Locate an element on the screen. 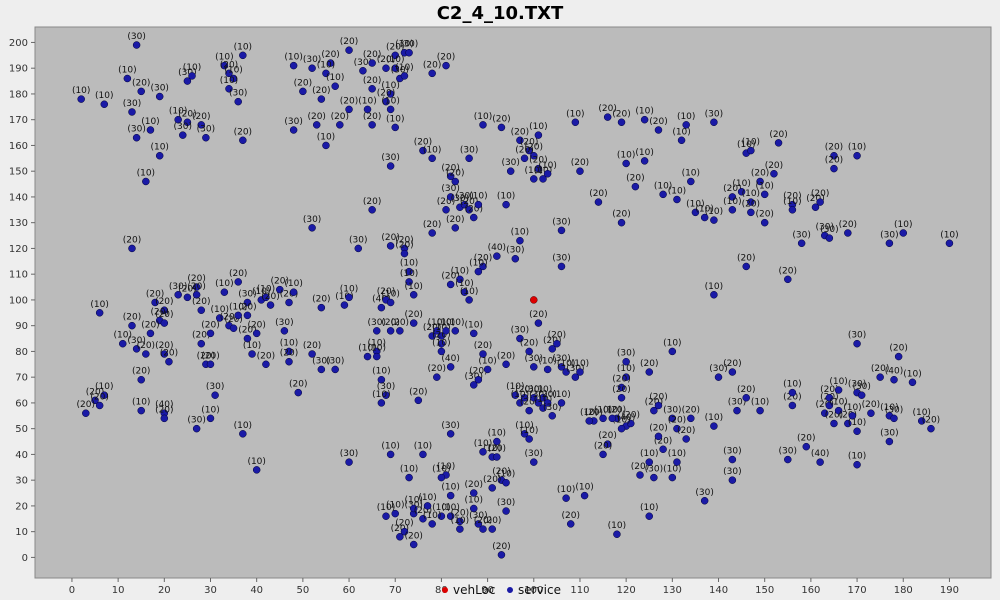  y-tick-label: 190 is located at coordinates (18, 69).